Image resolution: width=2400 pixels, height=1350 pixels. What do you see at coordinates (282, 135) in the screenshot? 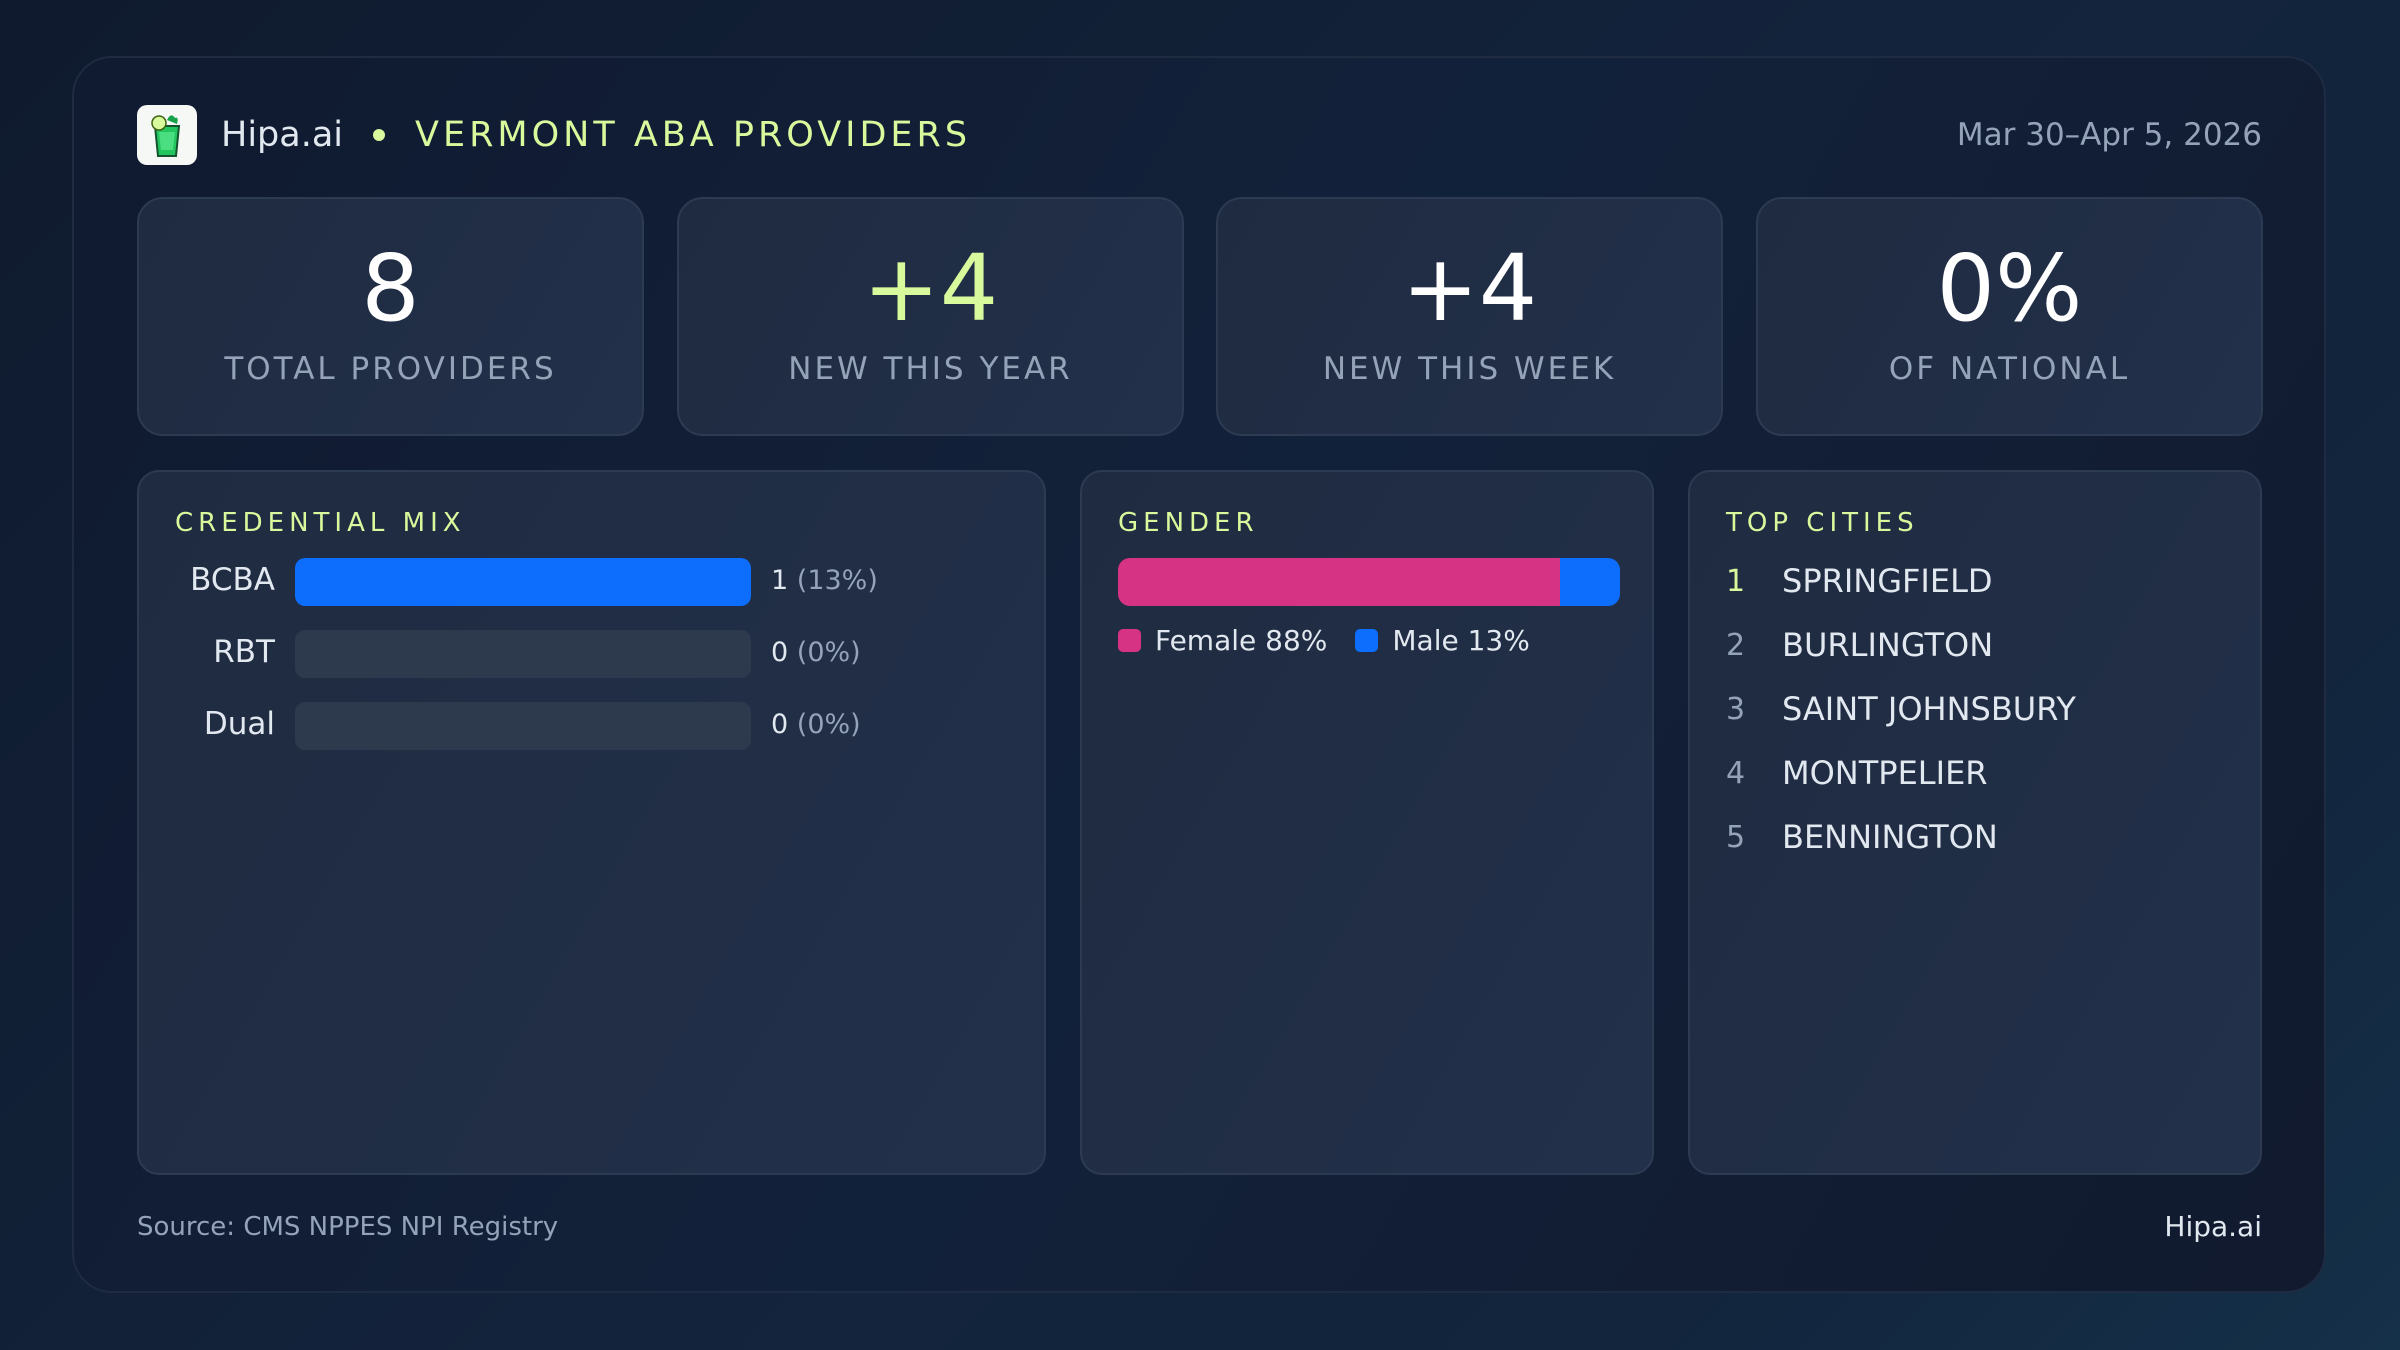
I see `brand-name: Hipa.ai` at bounding box center [282, 135].